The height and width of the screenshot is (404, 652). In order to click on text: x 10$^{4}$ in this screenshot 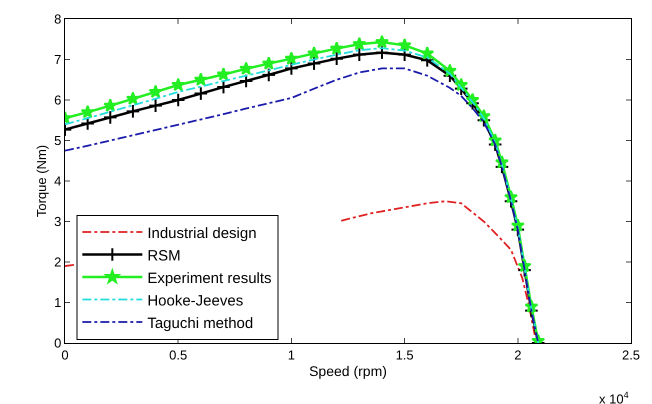, I will do `click(614, 397)`.